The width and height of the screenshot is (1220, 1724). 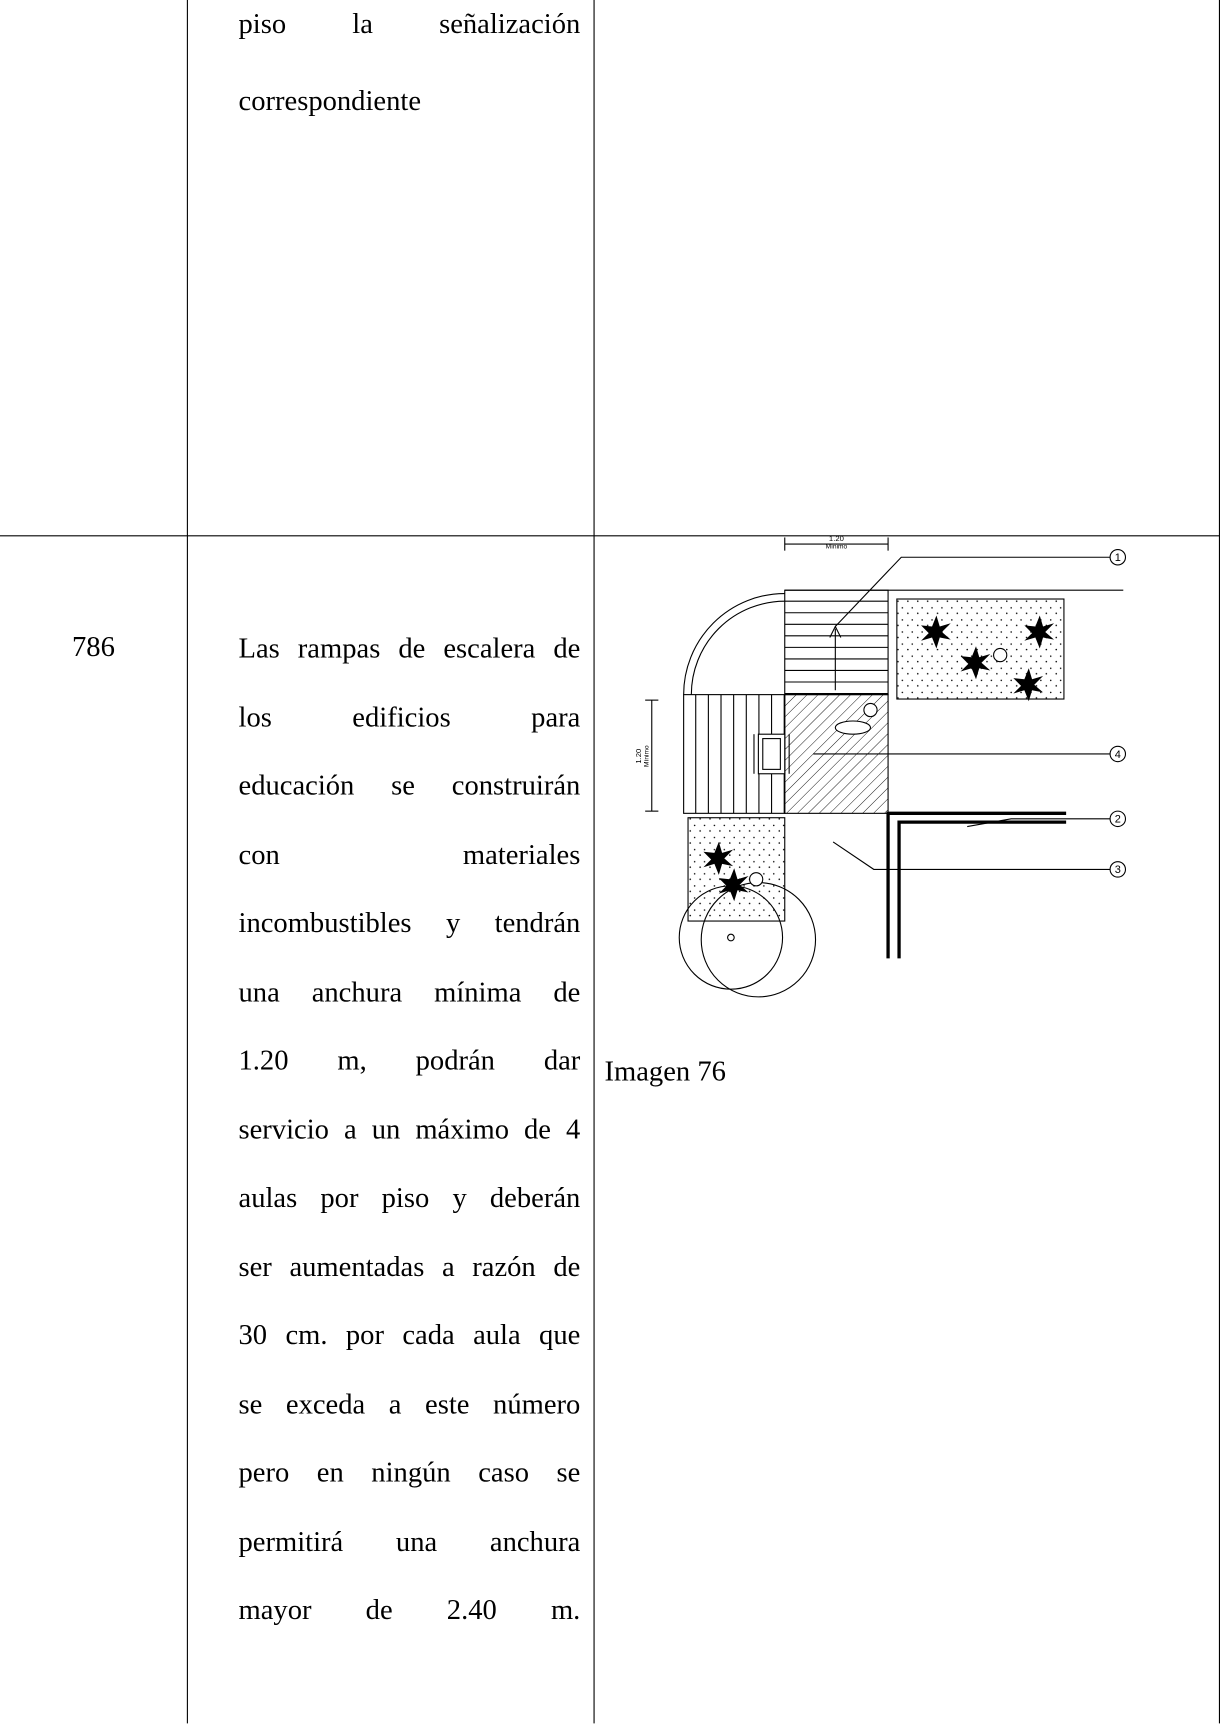 I want to click on text-line: una anchura mínima de, so click(x=409, y=991).